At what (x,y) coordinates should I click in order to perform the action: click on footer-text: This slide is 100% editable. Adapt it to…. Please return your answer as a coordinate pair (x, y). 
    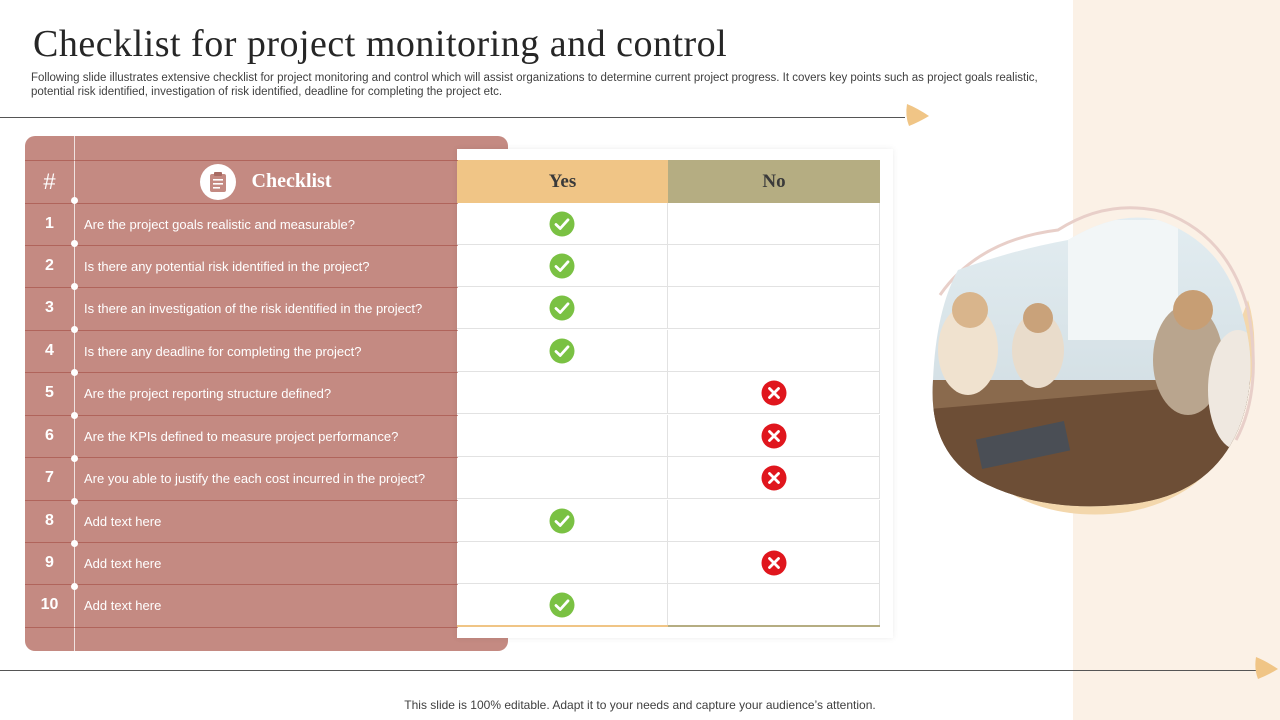
    Looking at the image, I should click on (640, 705).